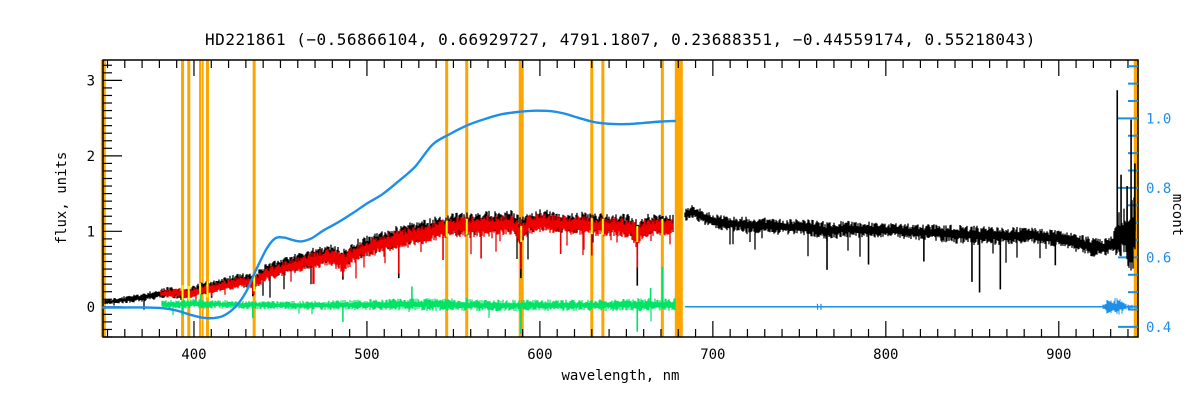  I want to click on residual-series, so click(418, 300).